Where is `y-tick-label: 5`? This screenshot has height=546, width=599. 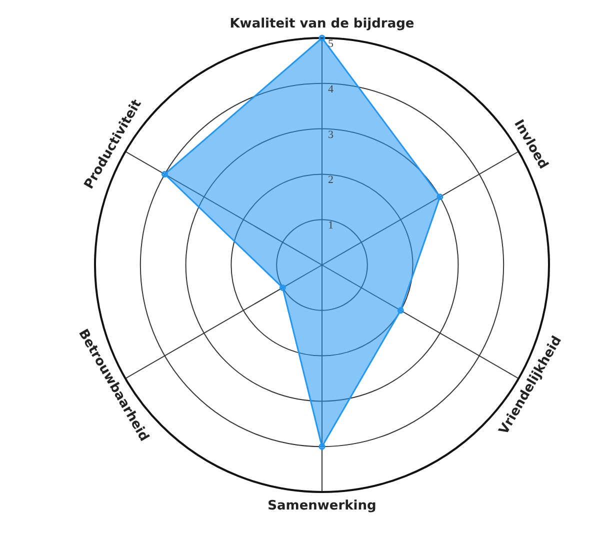 y-tick-label: 5 is located at coordinates (331, 44).